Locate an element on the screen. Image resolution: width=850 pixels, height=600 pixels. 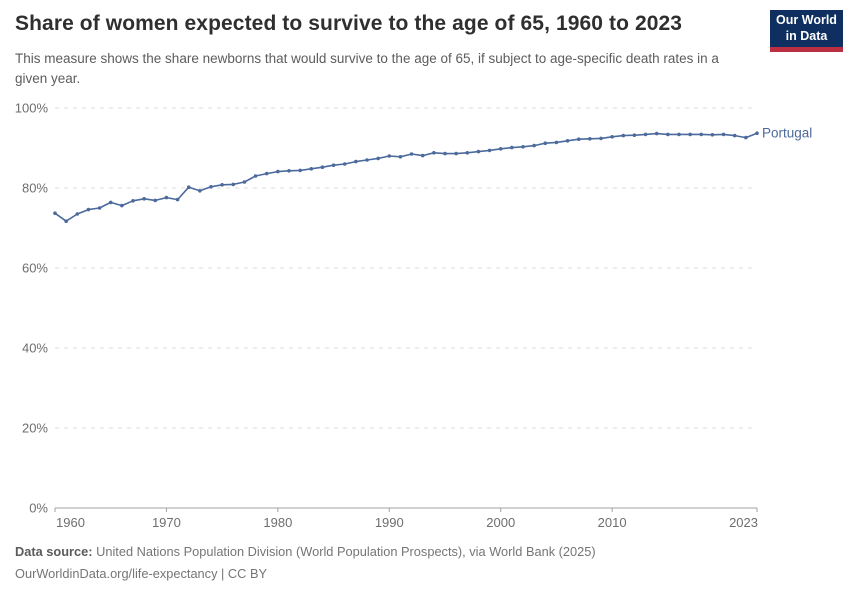
svg-text: 2023 is located at coordinates (743, 522).